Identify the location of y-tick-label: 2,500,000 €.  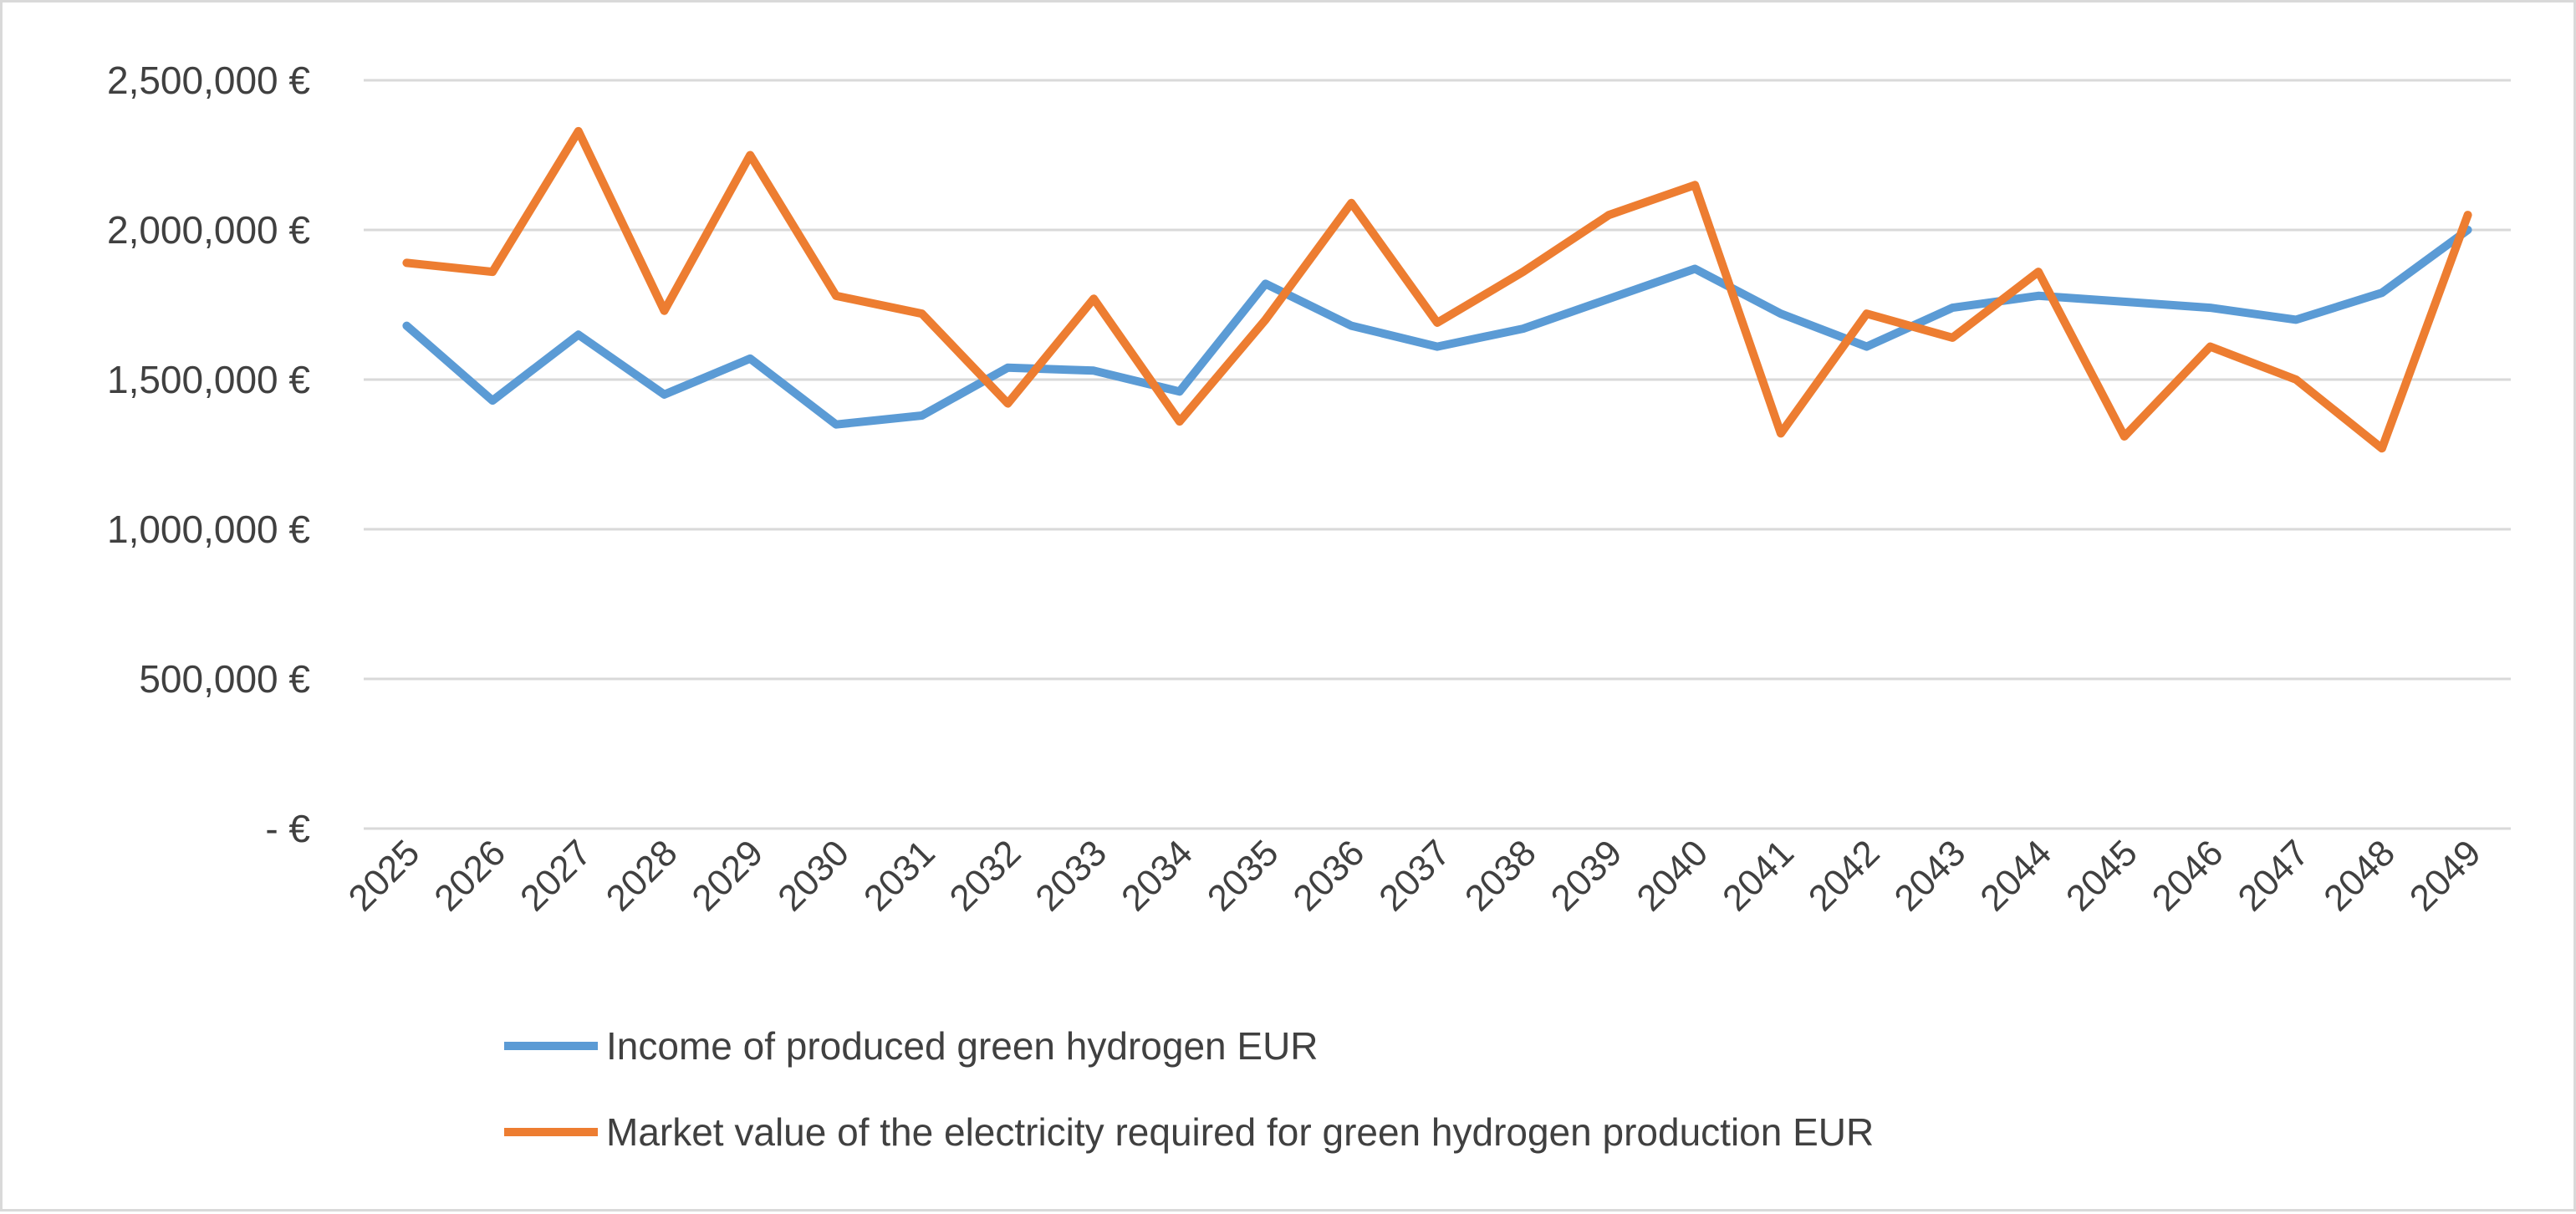
(208, 80).